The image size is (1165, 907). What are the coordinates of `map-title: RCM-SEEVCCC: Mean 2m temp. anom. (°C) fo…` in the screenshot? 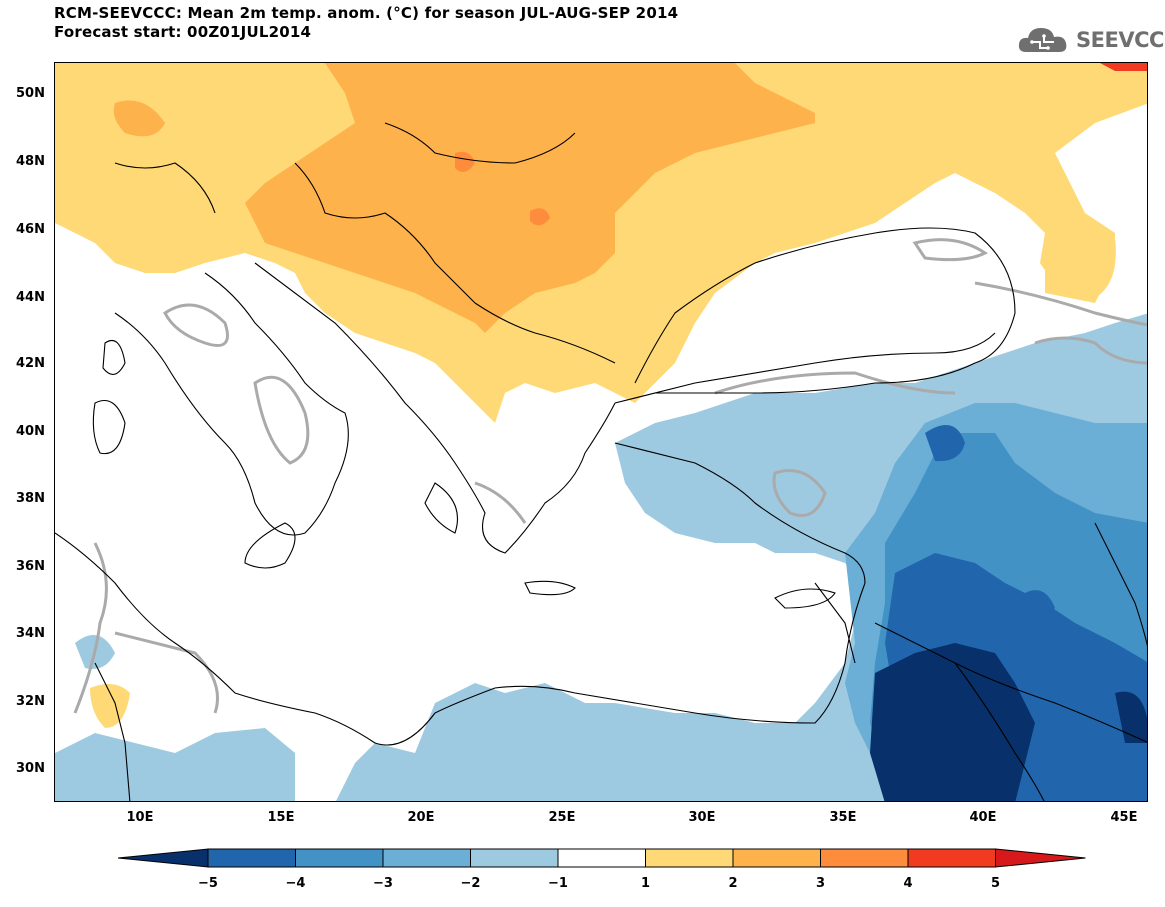 It's located at (366, 23).